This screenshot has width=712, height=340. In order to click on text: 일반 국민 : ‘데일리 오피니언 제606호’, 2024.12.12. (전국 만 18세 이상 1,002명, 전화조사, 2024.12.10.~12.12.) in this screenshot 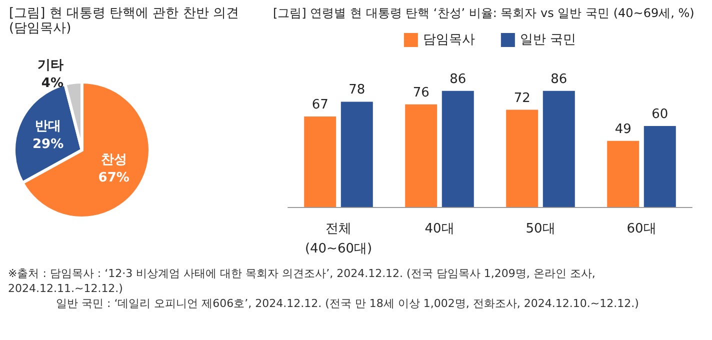, I will do `click(347, 303)`.